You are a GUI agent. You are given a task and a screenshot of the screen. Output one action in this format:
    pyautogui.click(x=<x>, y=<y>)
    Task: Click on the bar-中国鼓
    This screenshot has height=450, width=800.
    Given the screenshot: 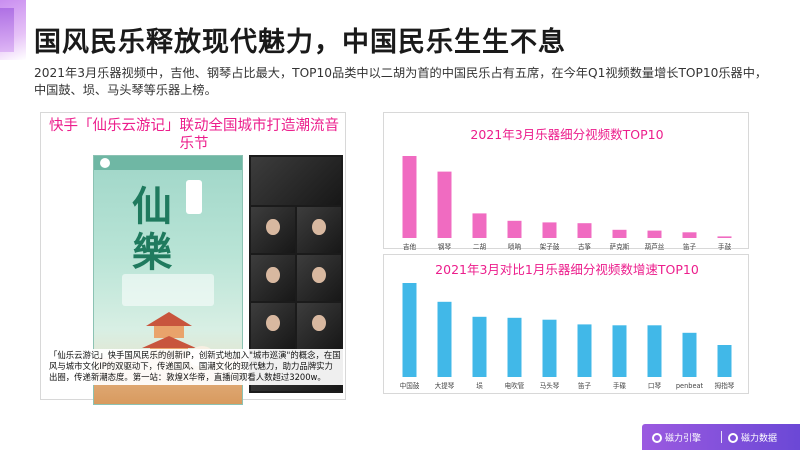 What is the action you would take?
    pyautogui.click(x=409, y=330)
    